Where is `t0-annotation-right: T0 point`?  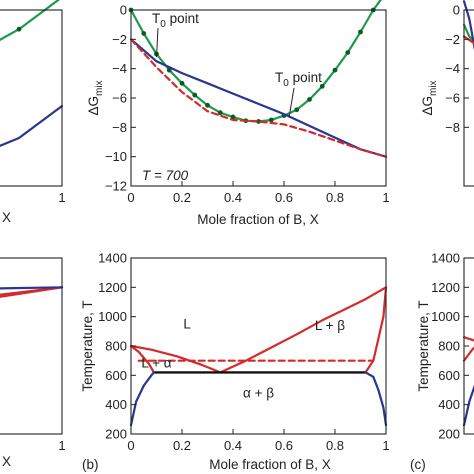 t0-annotation-right: T0 point is located at coordinates (298, 79).